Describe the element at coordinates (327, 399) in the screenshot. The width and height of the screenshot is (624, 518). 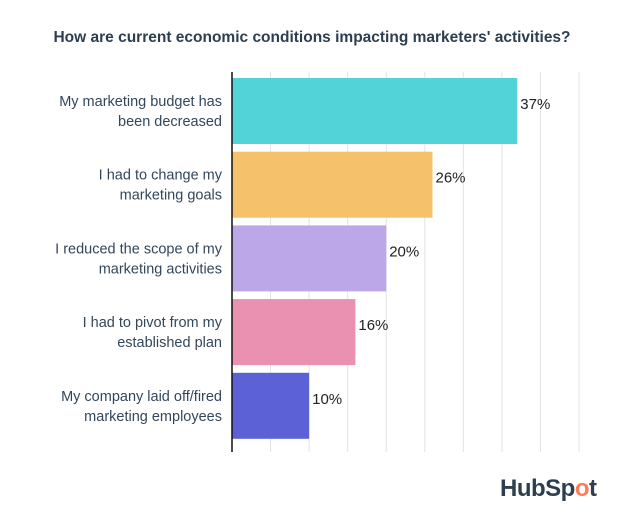
I see `data-label: 10%` at that location.